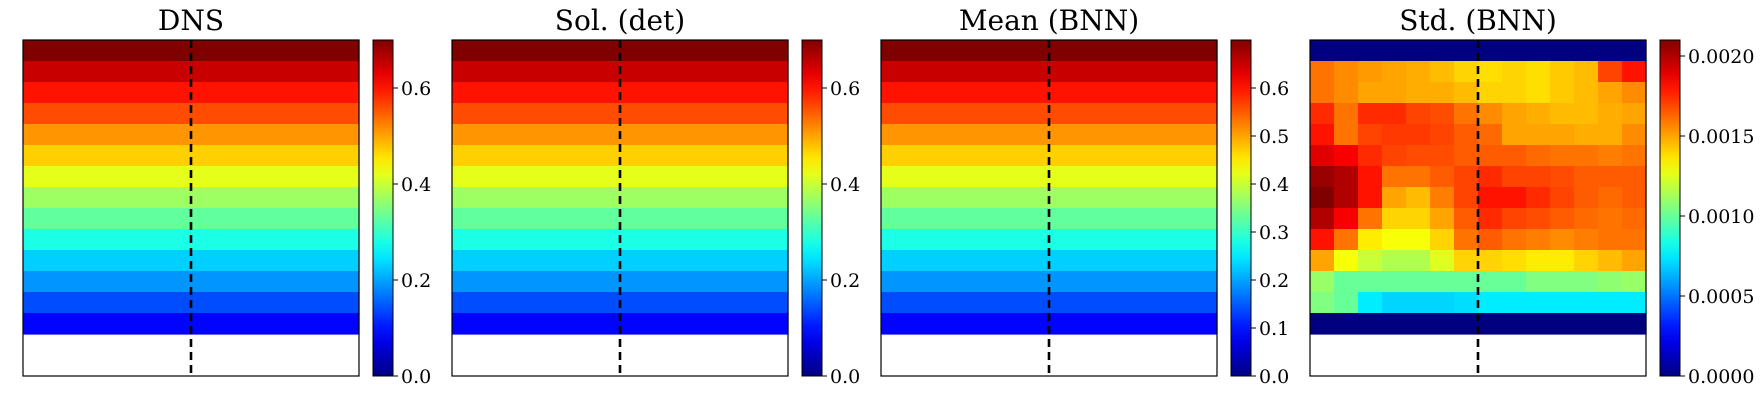 This screenshot has width=1760, height=400. What do you see at coordinates (1274, 329) in the screenshot?
I see `colorbar-tick-label: 0.1` at bounding box center [1274, 329].